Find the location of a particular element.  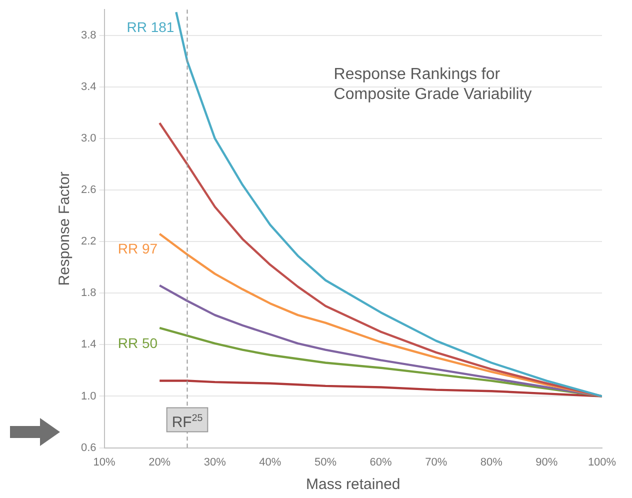

x-tick-label: 80% is located at coordinates (491, 462).